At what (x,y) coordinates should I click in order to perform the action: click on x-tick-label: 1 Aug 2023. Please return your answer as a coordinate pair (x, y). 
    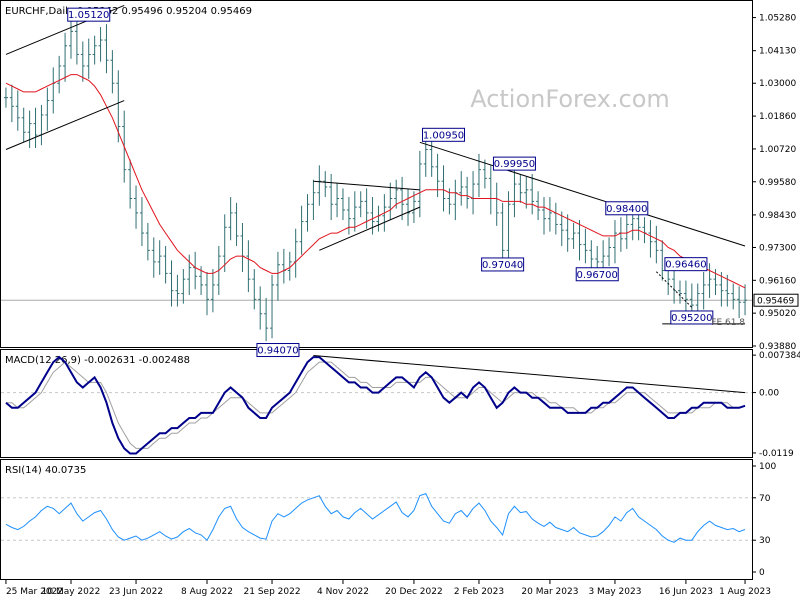
    Looking at the image, I should click on (745, 592).